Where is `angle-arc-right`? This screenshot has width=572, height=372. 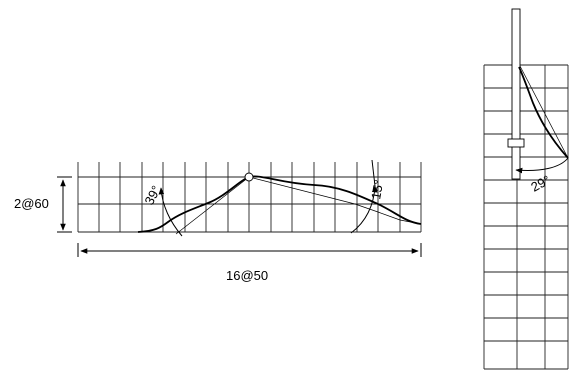 angle-arc-right is located at coordinates (364, 209).